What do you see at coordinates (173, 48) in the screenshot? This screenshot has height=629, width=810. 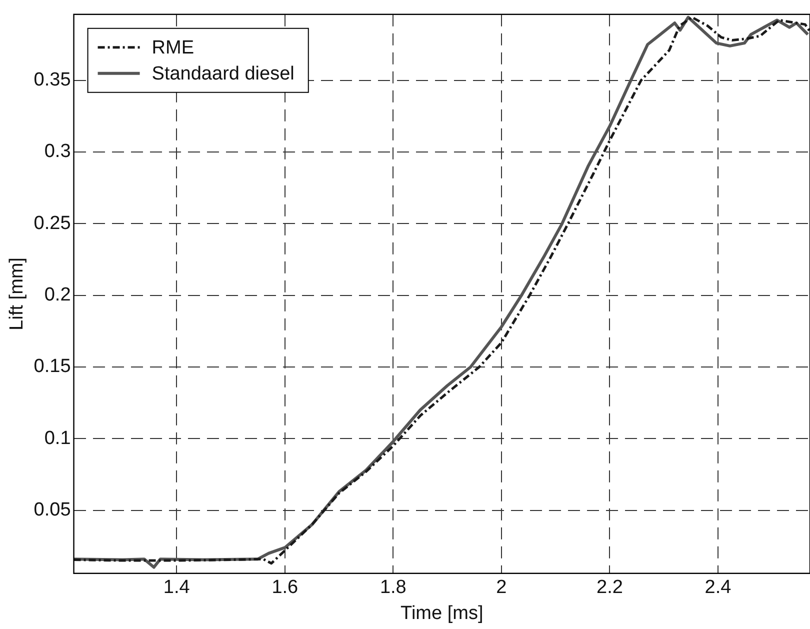 I see `legend-label: RME` at bounding box center [173, 48].